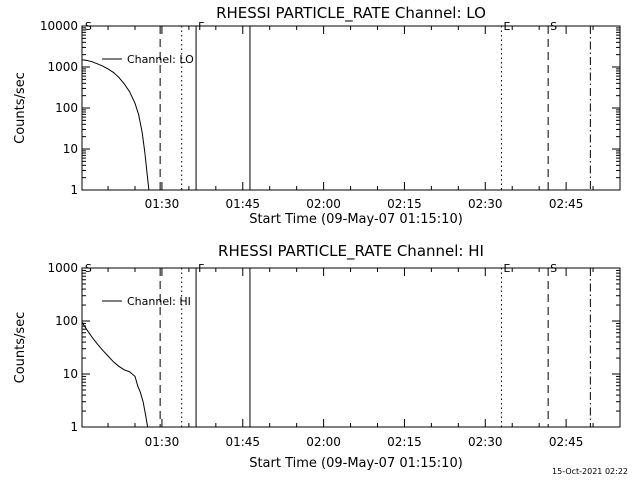 This screenshot has width=640, height=480. Describe the element at coordinates (351, 13) in the screenshot. I see `chart-title: RHESSI PARTICLE_RATE Channel: LO` at that location.